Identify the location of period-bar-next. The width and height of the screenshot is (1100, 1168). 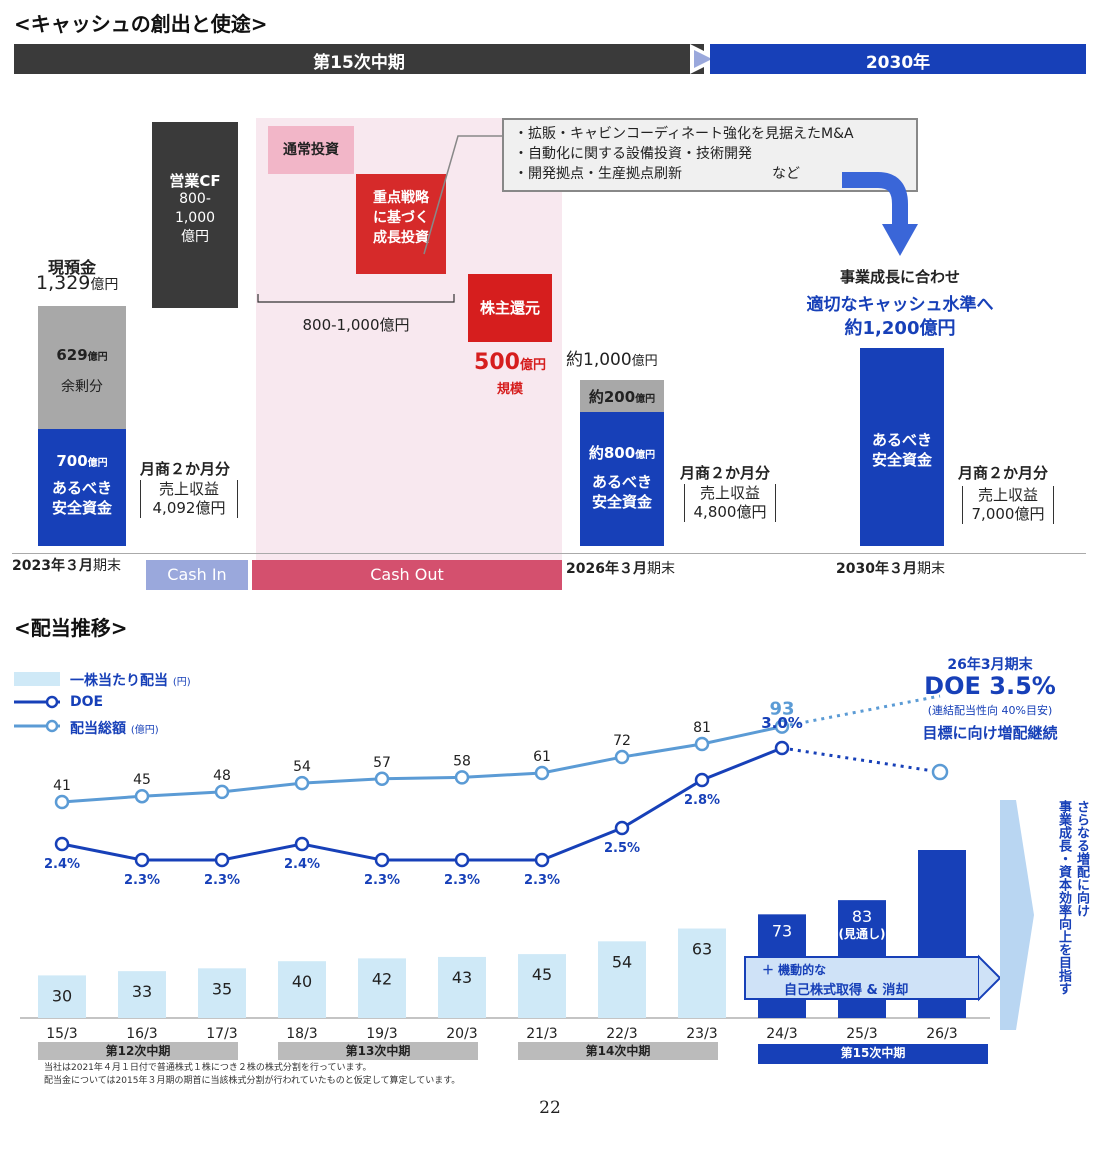
(898, 59).